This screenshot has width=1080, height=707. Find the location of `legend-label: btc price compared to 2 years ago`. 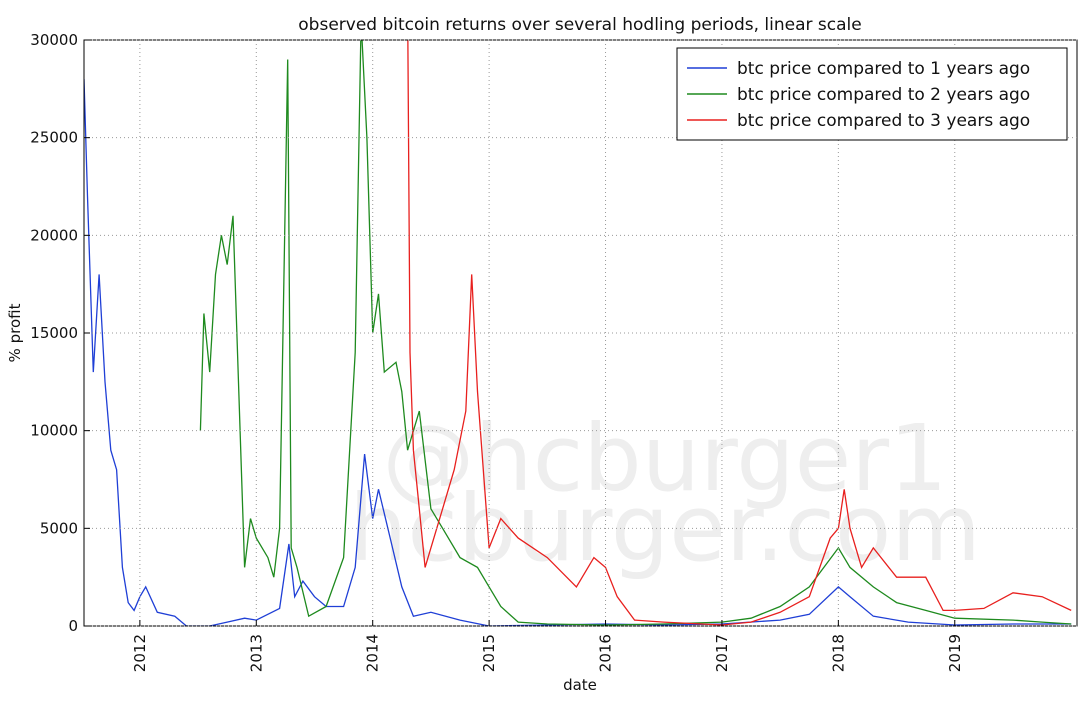

legend-label: btc price compared to 2 years ago is located at coordinates (883, 95).